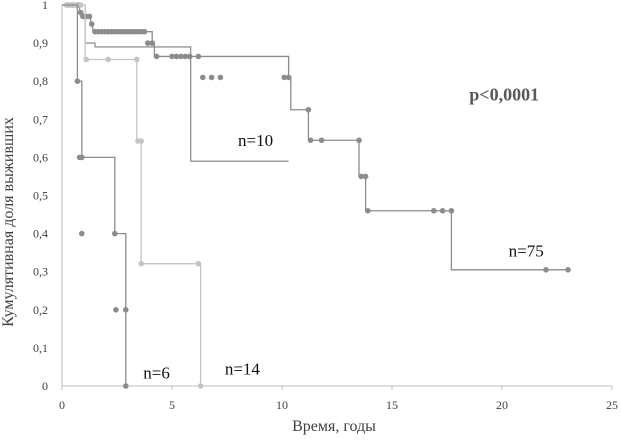 This screenshot has width=621, height=441. Describe the element at coordinates (172, 405) in the screenshot. I see `x-tick-label: 5` at that location.